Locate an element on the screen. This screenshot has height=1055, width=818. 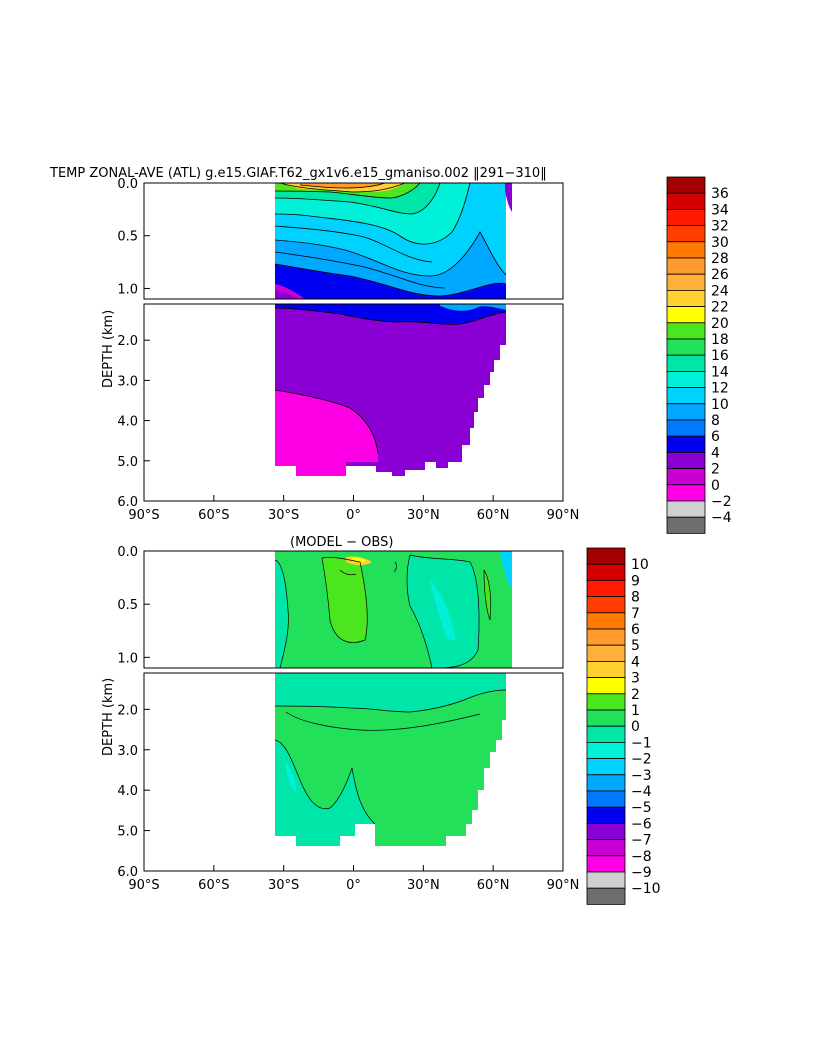
y-tick-label: 5.0 is located at coordinates (127, 832).